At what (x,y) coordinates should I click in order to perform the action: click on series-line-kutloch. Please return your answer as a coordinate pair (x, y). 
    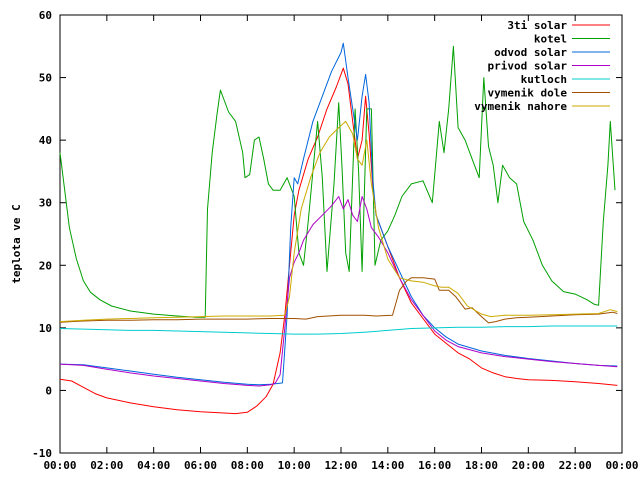
    Looking at the image, I should click on (338, 330).